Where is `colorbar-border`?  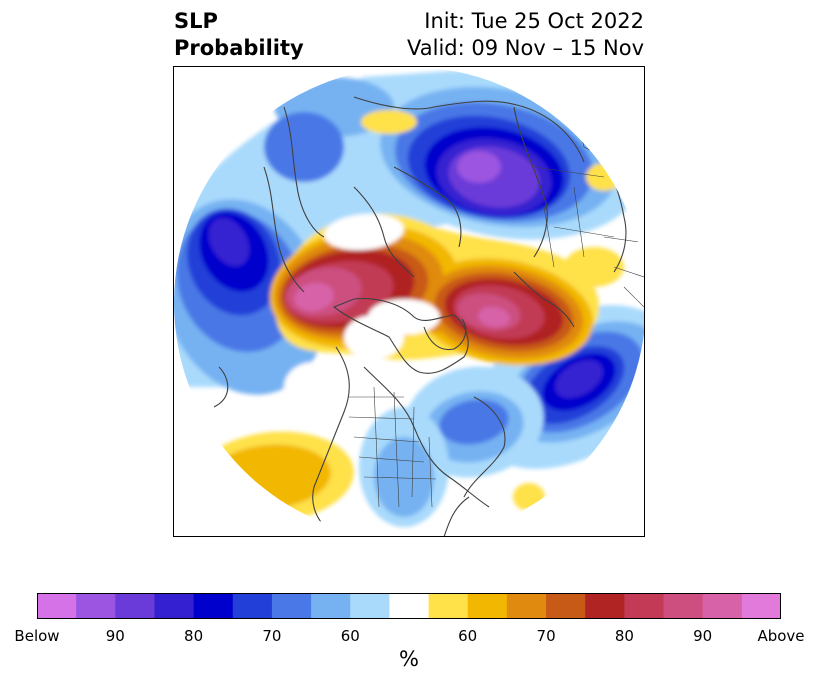 colorbar-border is located at coordinates (409, 606).